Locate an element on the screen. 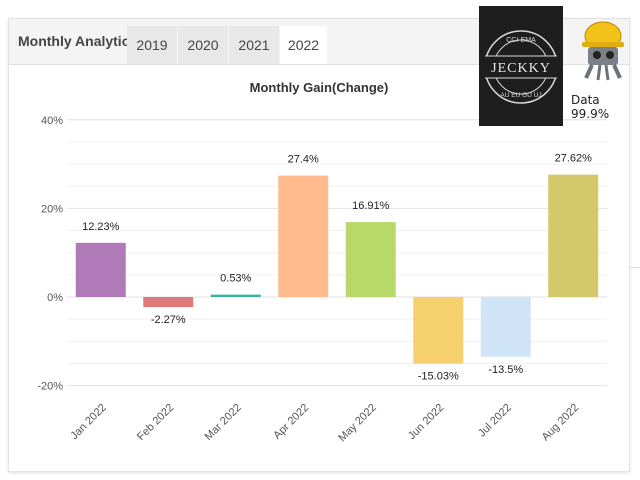  tab-2022: 2022 is located at coordinates (303, 45).